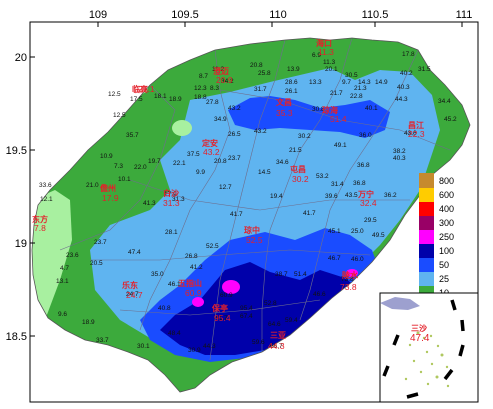  What do you see at coordinates (338, 119) in the screenshot?
I see `svg-text: 51.4` at bounding box center [338, 119].